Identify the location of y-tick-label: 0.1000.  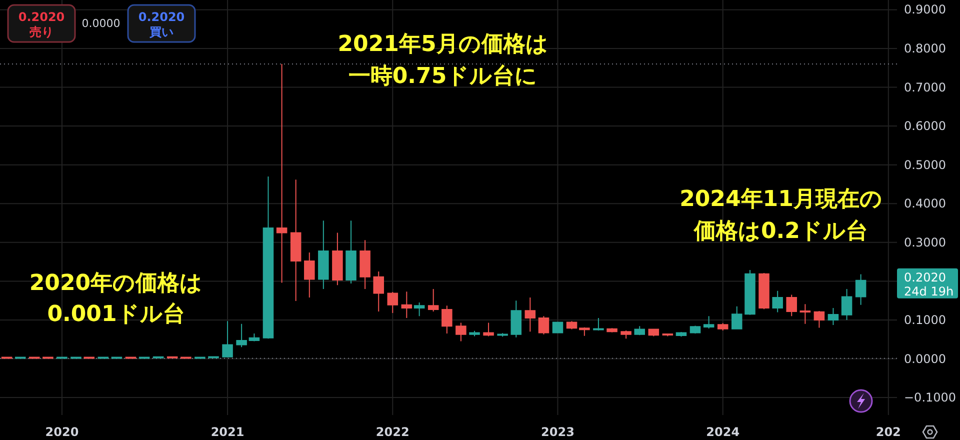
(925, 319).